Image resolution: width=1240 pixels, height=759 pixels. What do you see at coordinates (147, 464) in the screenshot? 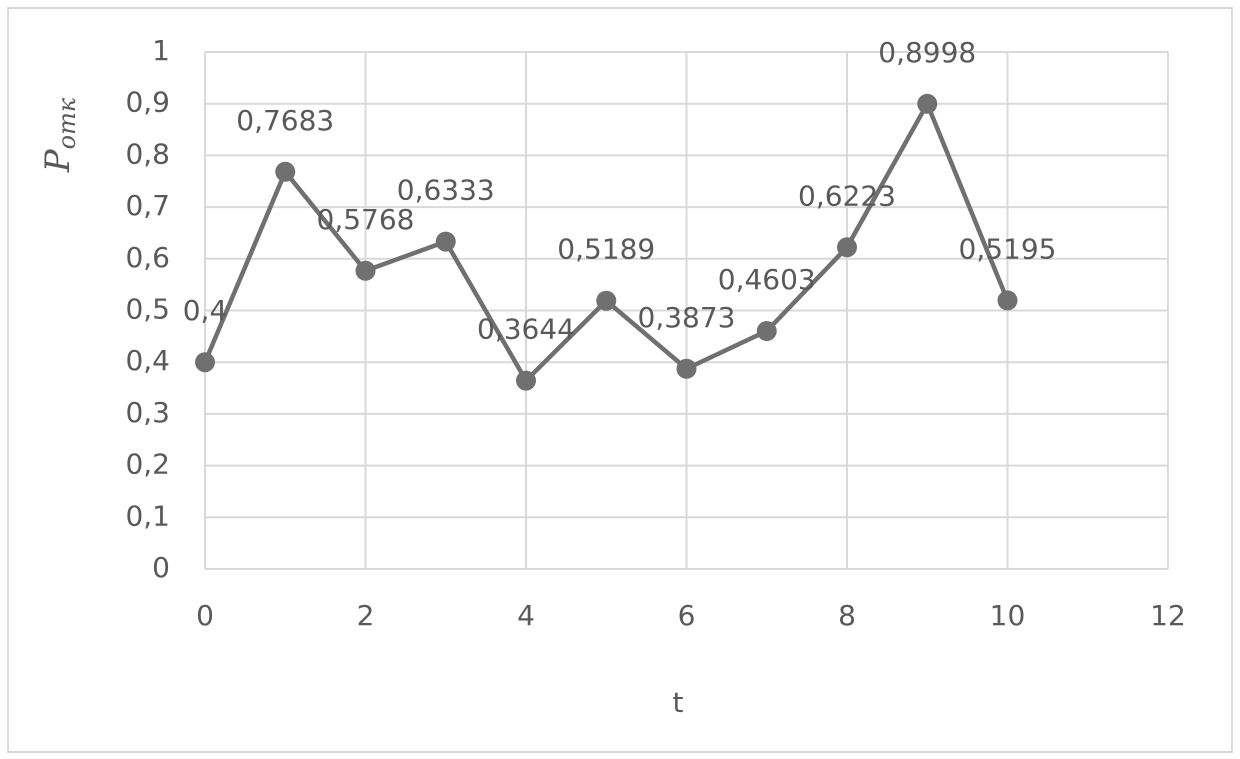
I see `y-tick-label: 0,2` at bounding box center [147, 464].